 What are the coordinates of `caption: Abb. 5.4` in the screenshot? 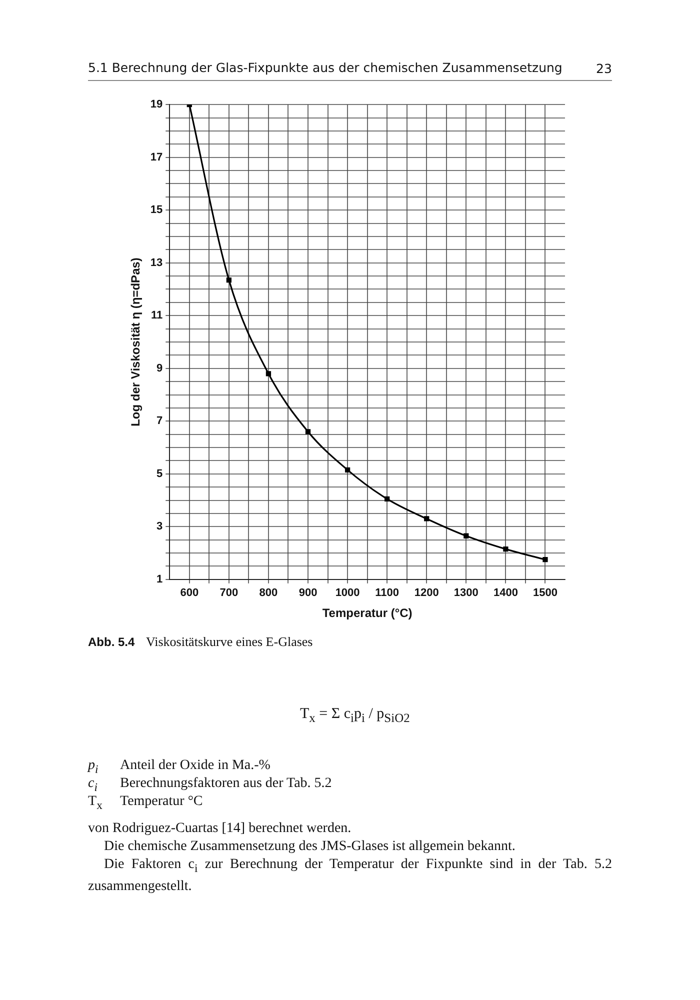 It's located at (111, 642).